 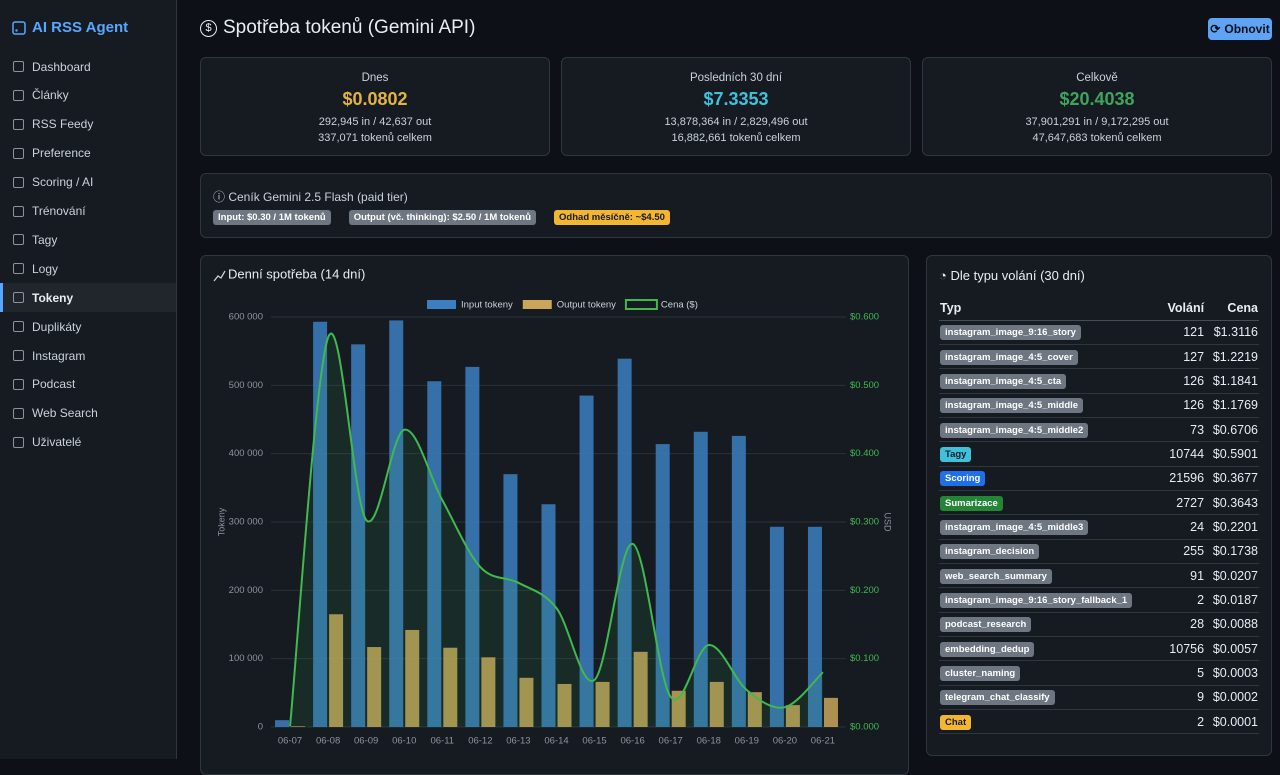 I want to click on table-row: Sumarizace 2727 $0.3643, so click(x=1099, y=503).